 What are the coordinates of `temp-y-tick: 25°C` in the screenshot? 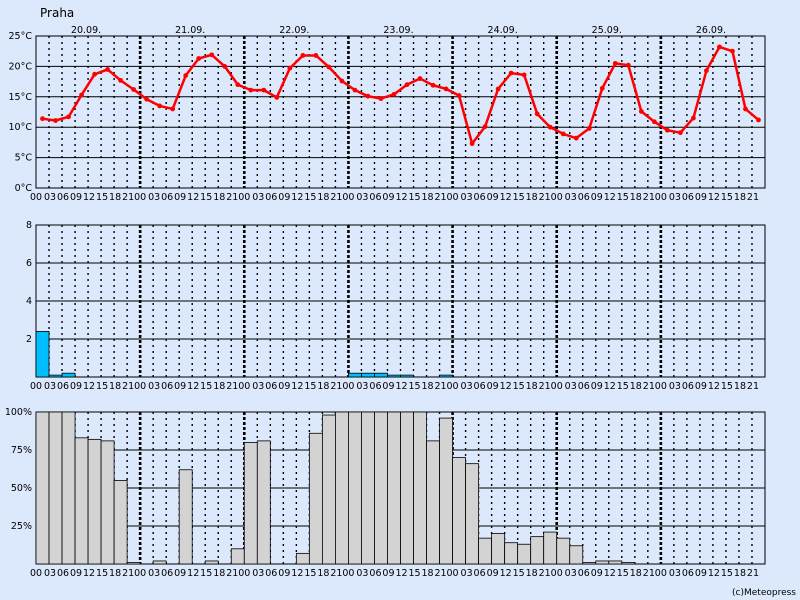 It's located at (21, 36).